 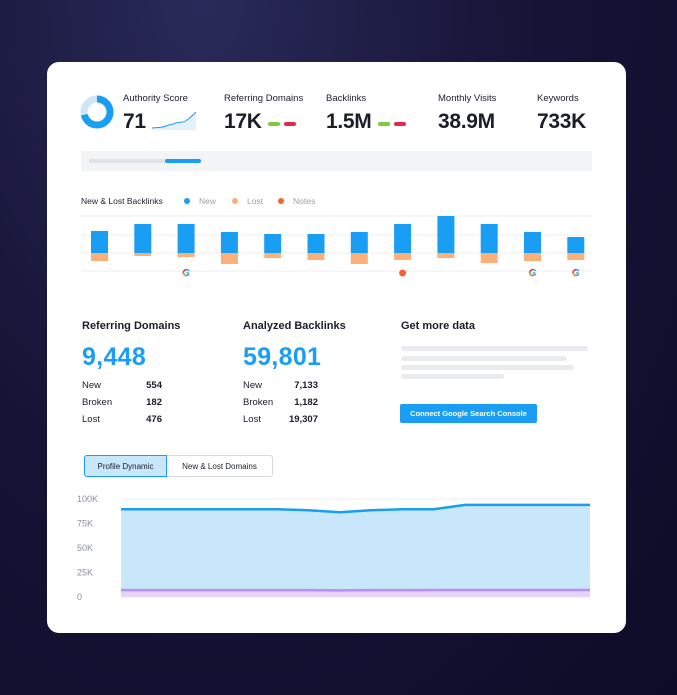 I want to click on metric-value: 71, so click(x=134, y=121).